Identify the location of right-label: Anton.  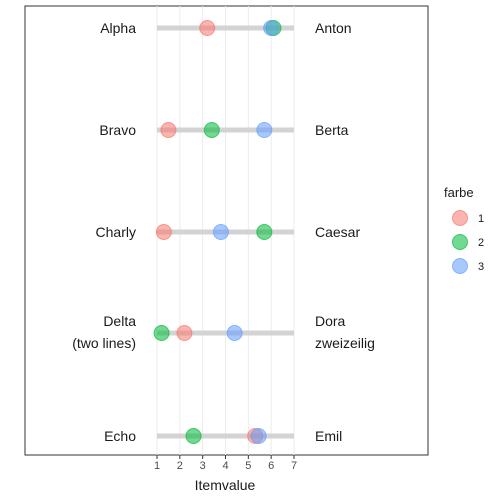
(333, 28).